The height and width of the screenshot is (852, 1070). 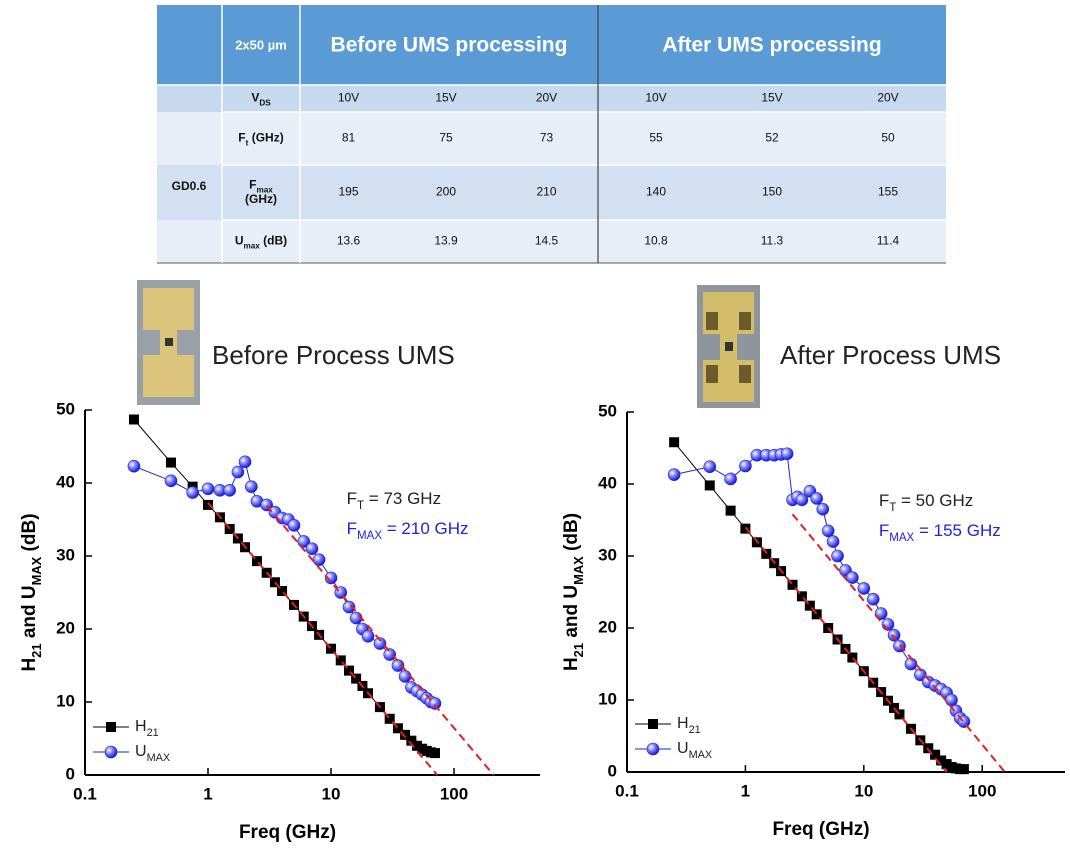 I want to click on row-label: Ft (GHz), so click(x=260, y=139).